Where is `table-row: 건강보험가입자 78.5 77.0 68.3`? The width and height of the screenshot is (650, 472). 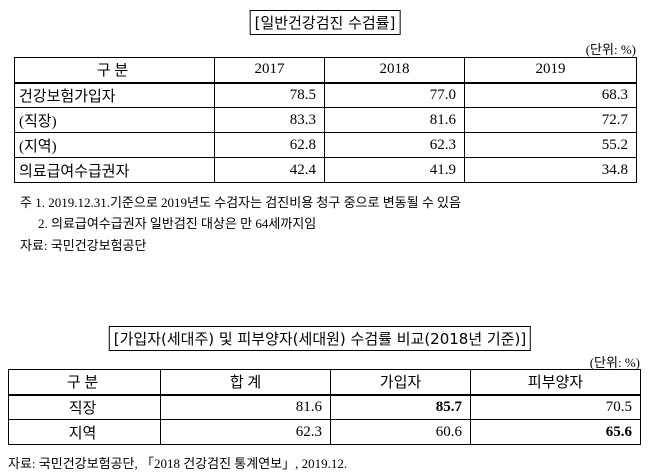
table-row: 건강보험가입자 78.5 77.0 68.3 is located at coordinates (325, 95).